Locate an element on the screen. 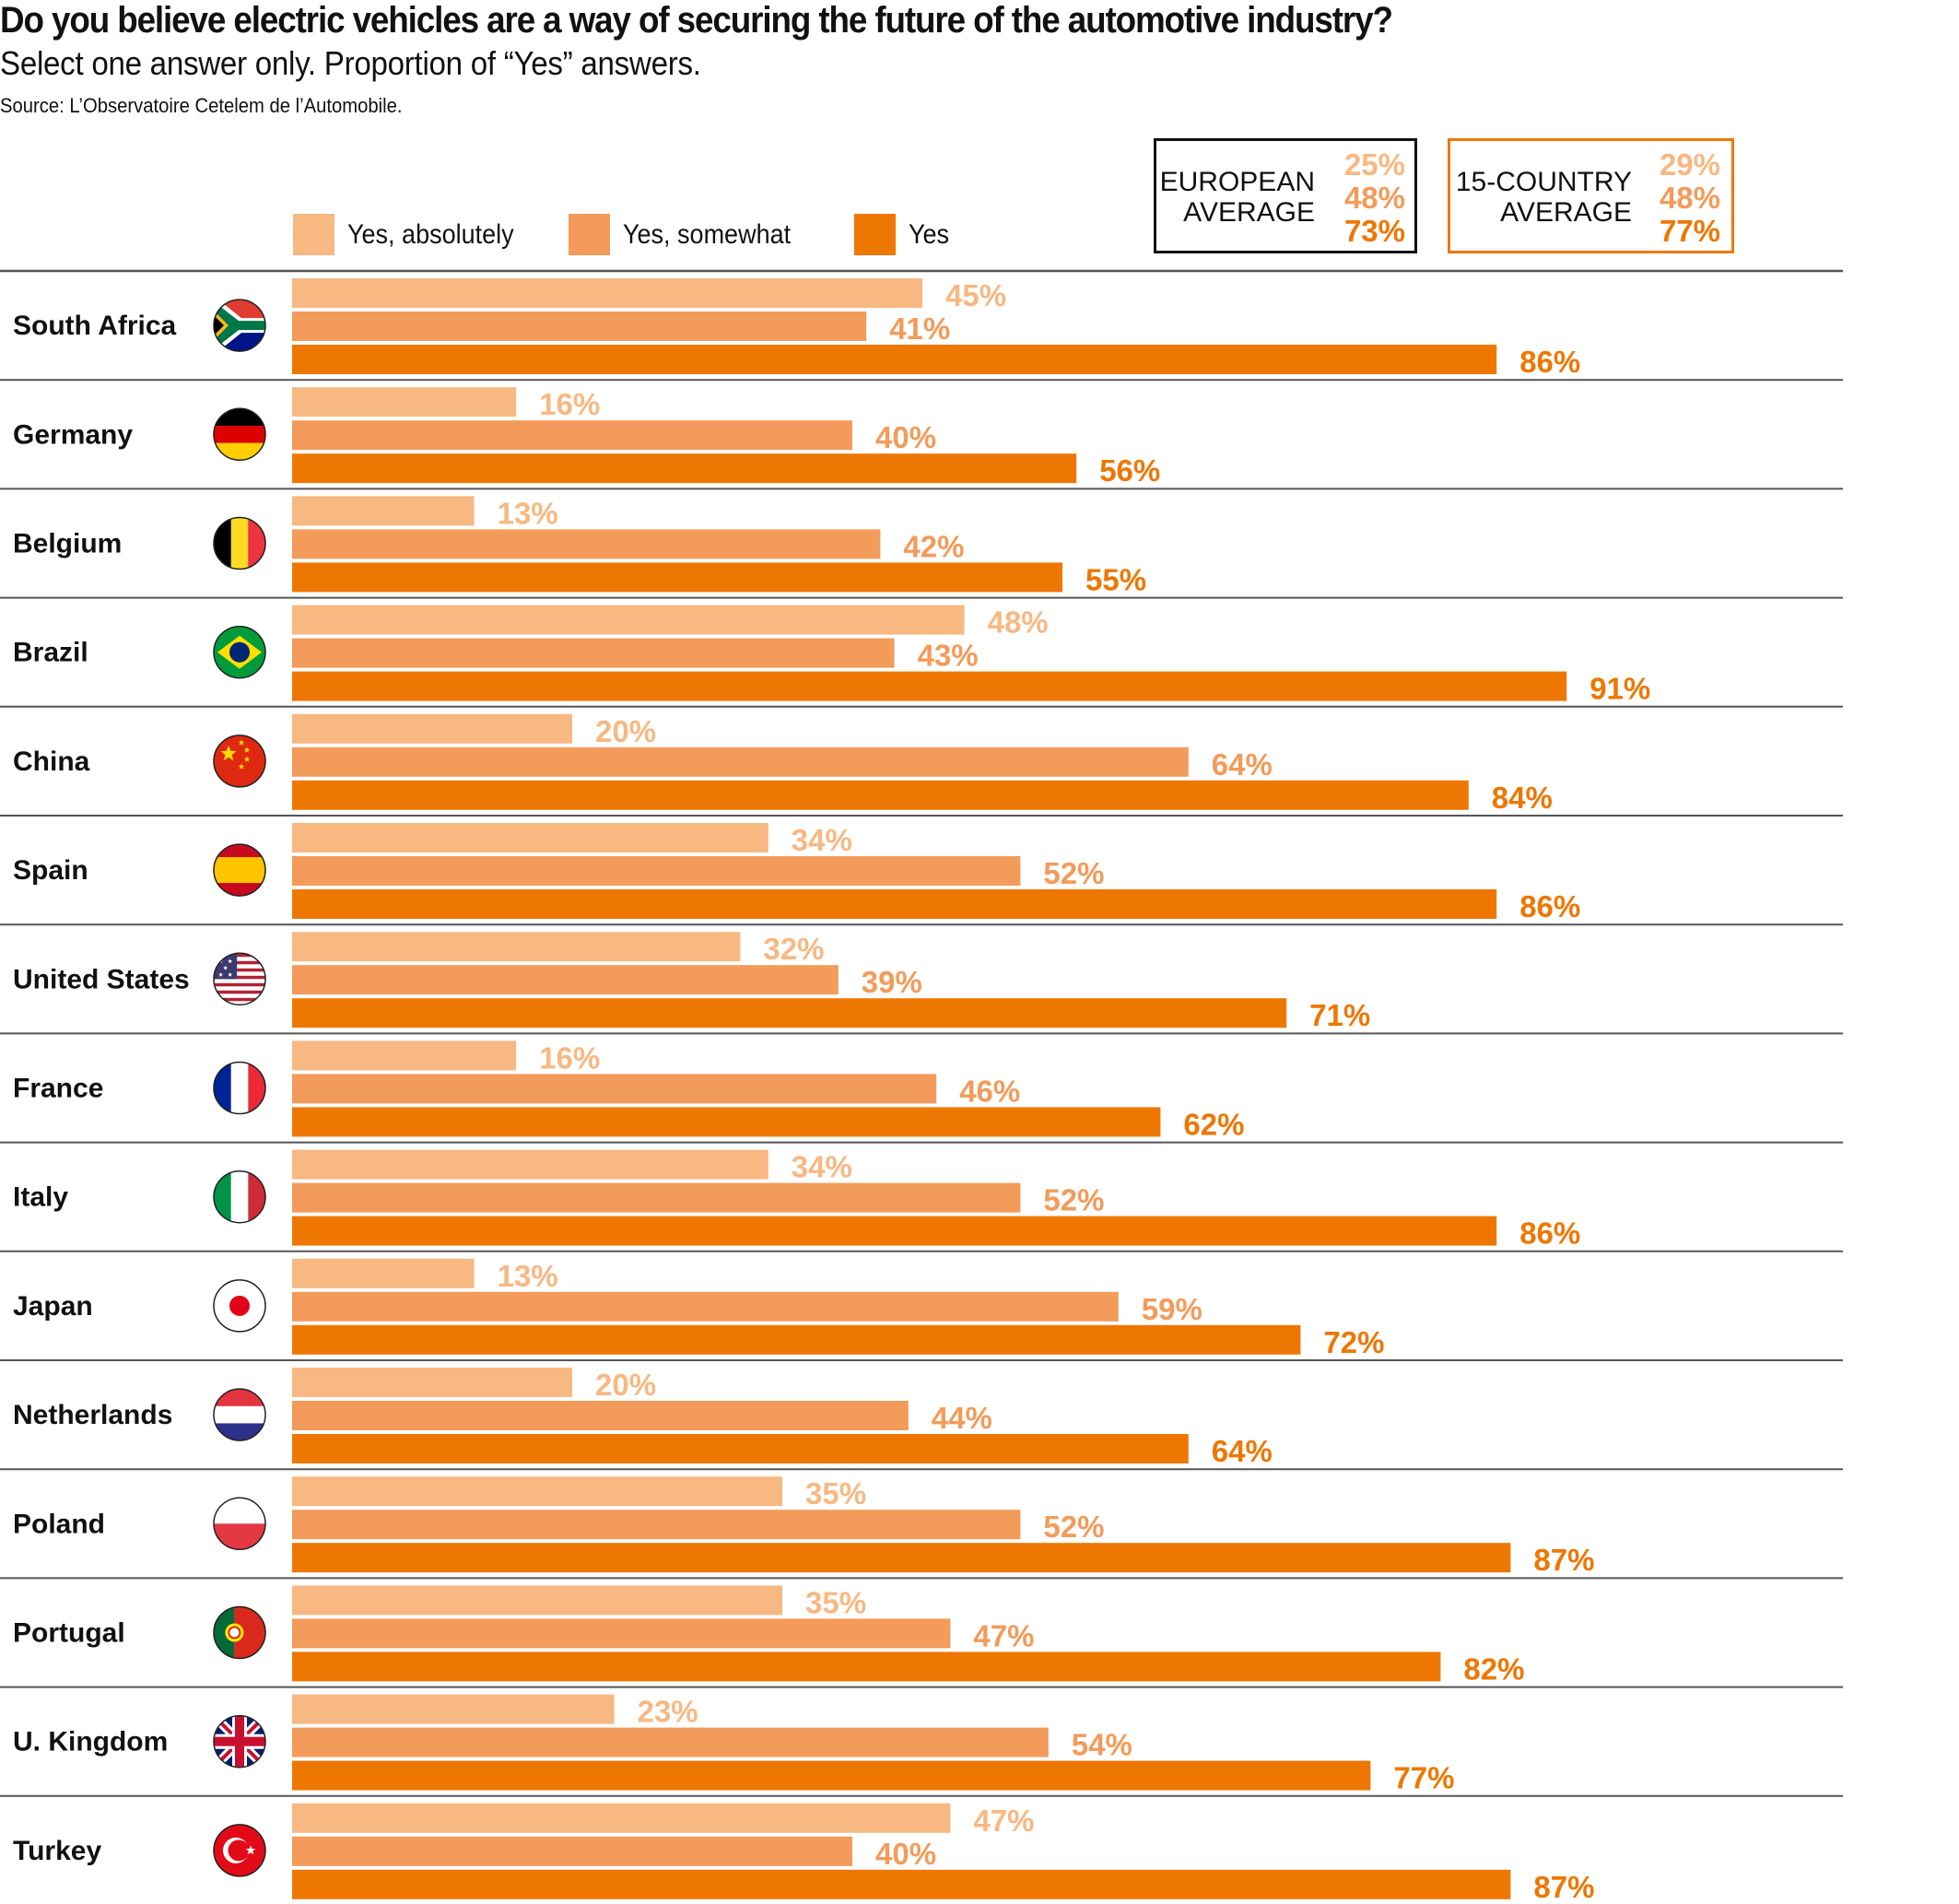 This screenshot has height=1904, width=1959. bar-value-label: 43% is located at coordinates (948, 656).